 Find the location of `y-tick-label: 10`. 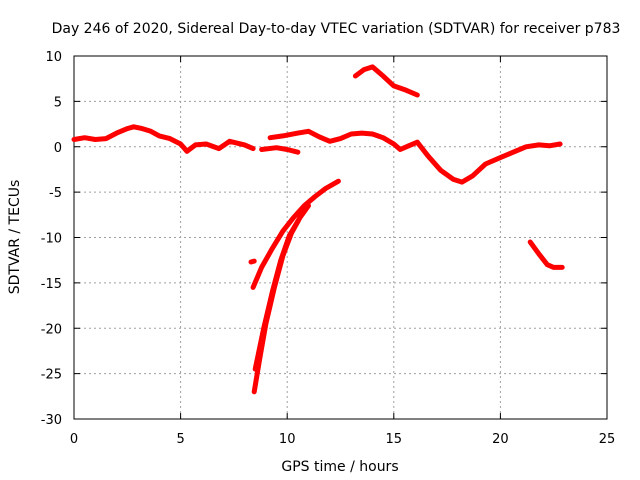

y-tick-label: 10 is located at coordinates (53, 57).